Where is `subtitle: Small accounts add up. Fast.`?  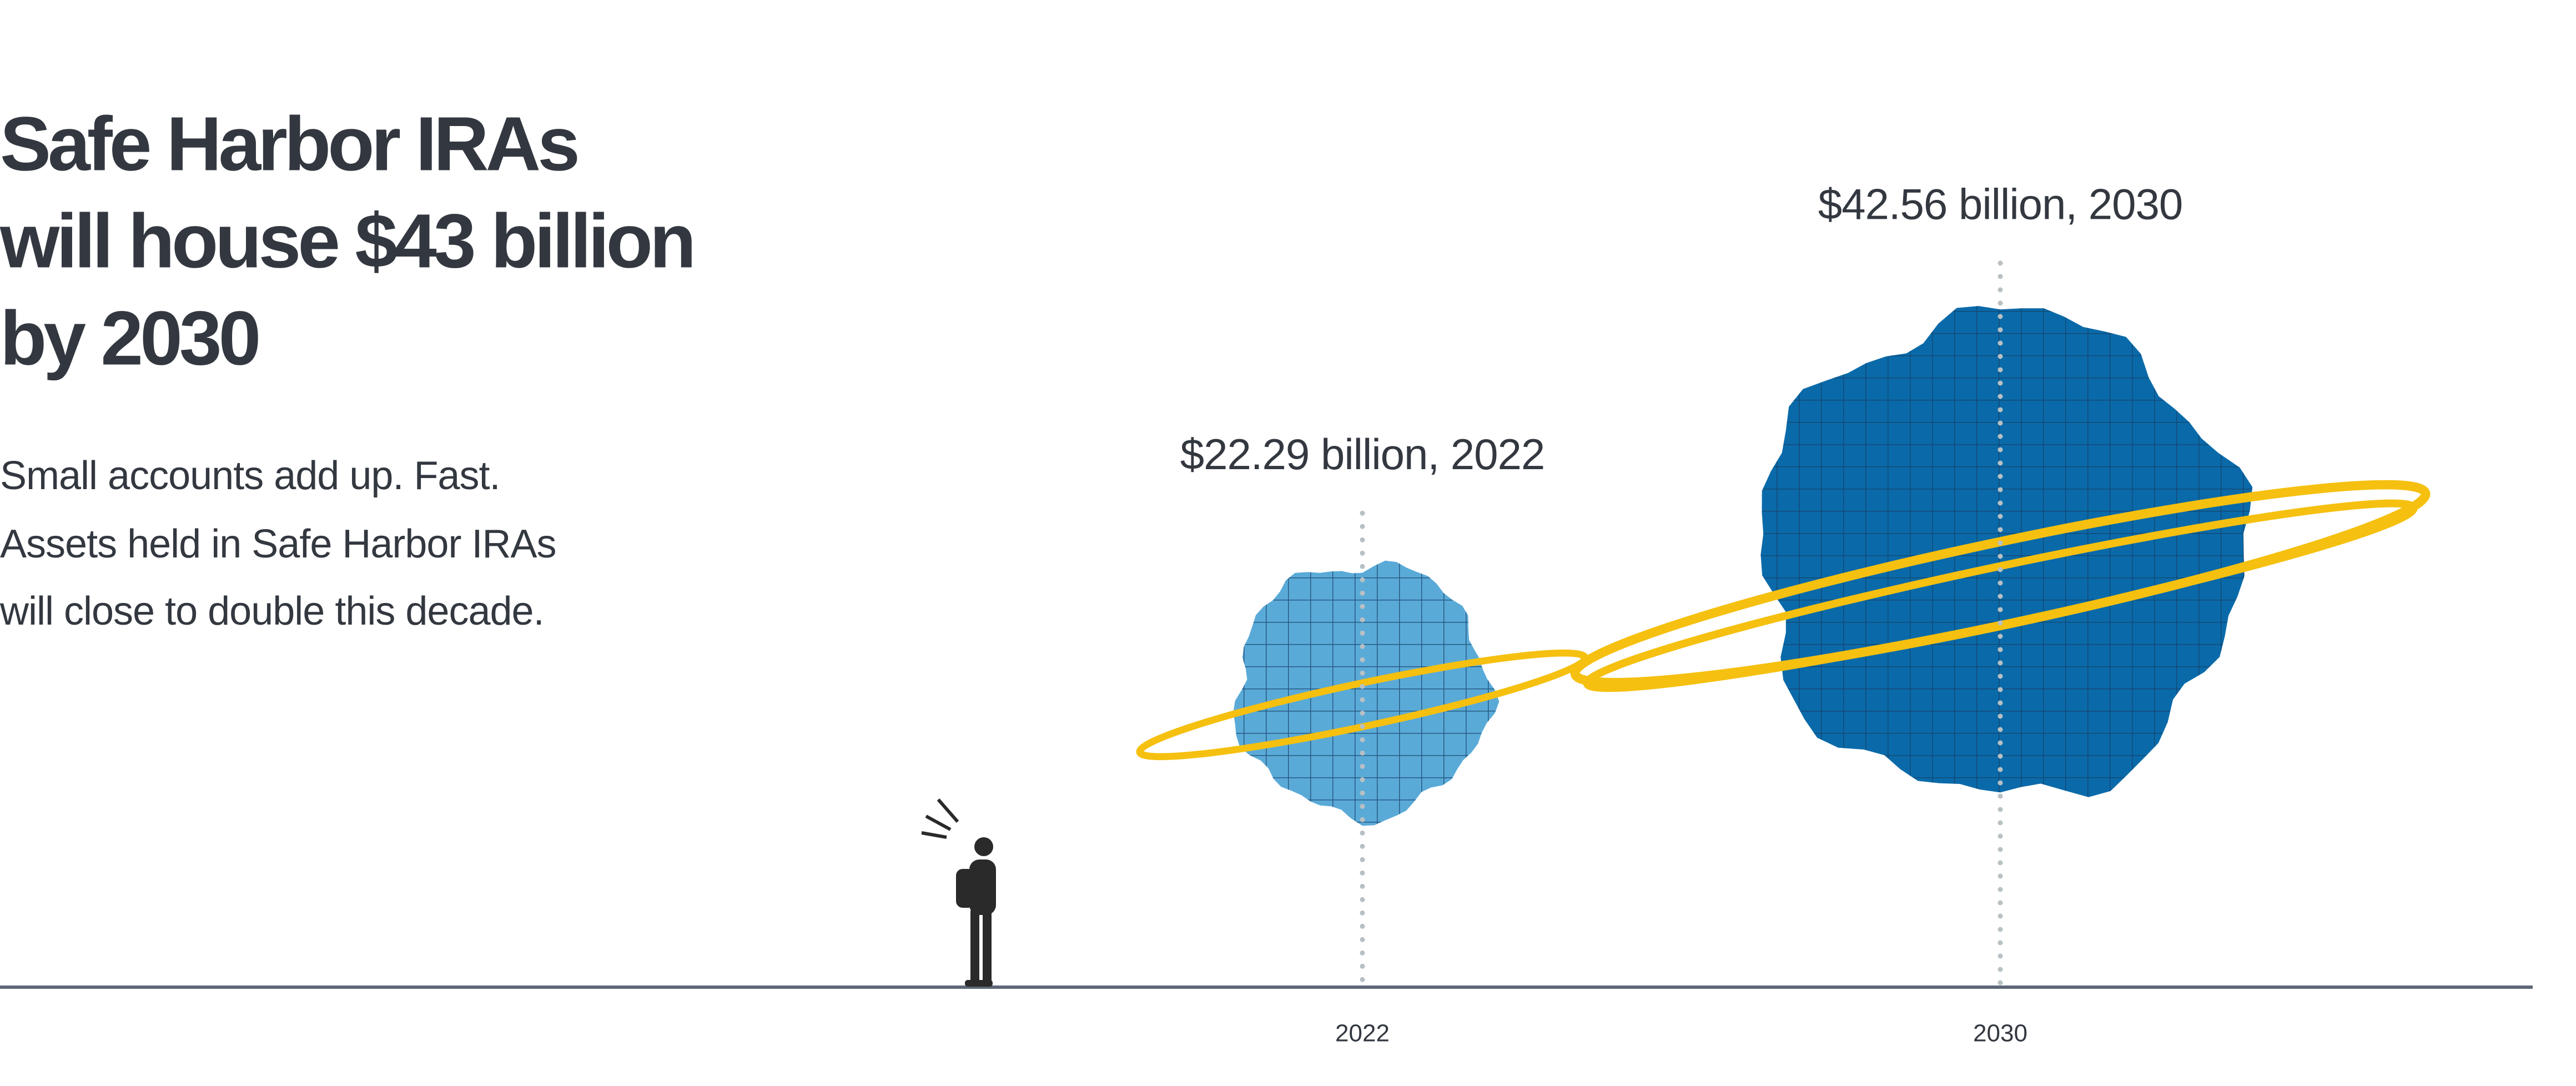 subtitle: Small accounts add up. Fast. is located at coordinates (250, 476).